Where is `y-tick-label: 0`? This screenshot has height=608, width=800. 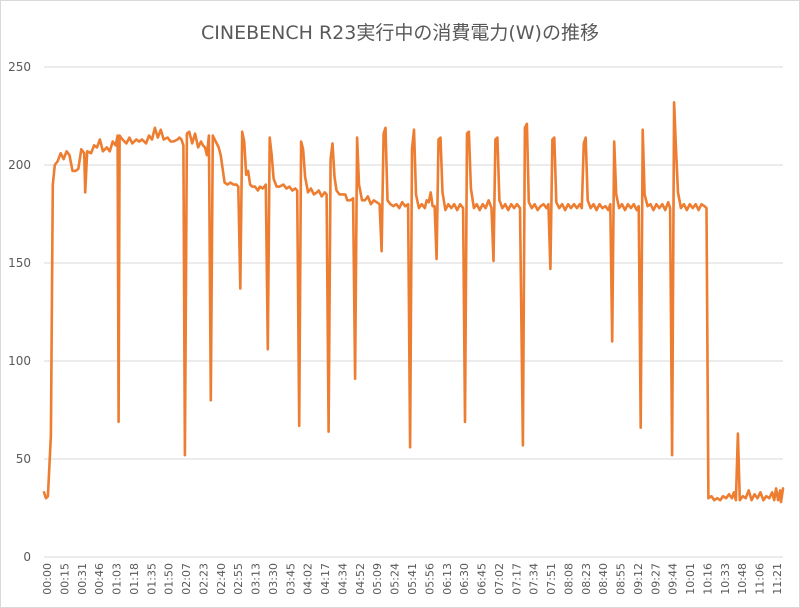 y-tick-label: 0 is located at coordinates (27, 557).